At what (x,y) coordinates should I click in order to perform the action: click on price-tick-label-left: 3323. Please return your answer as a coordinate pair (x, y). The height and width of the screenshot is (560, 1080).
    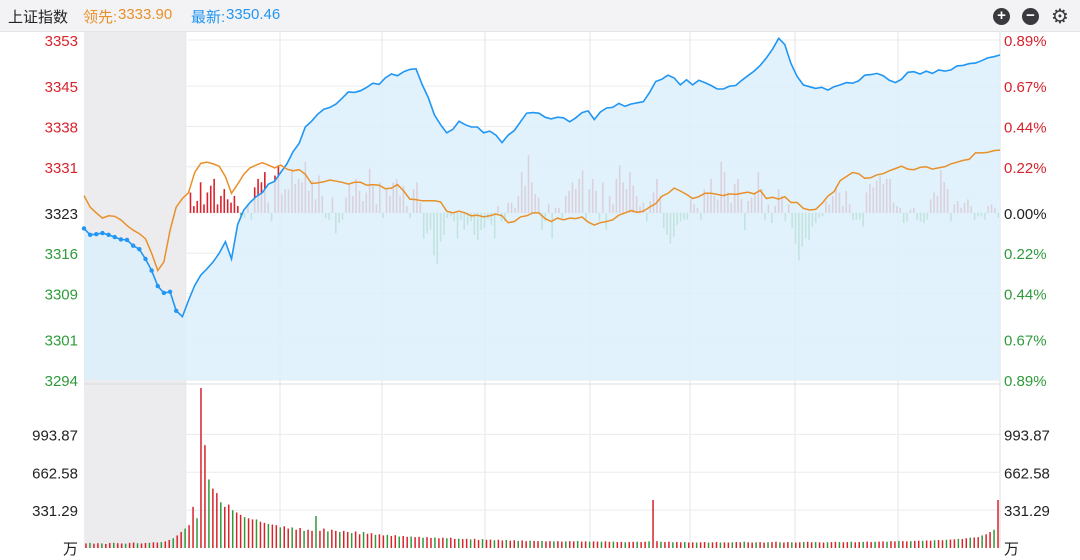
    Looking at the image, I should click on (61, 214).